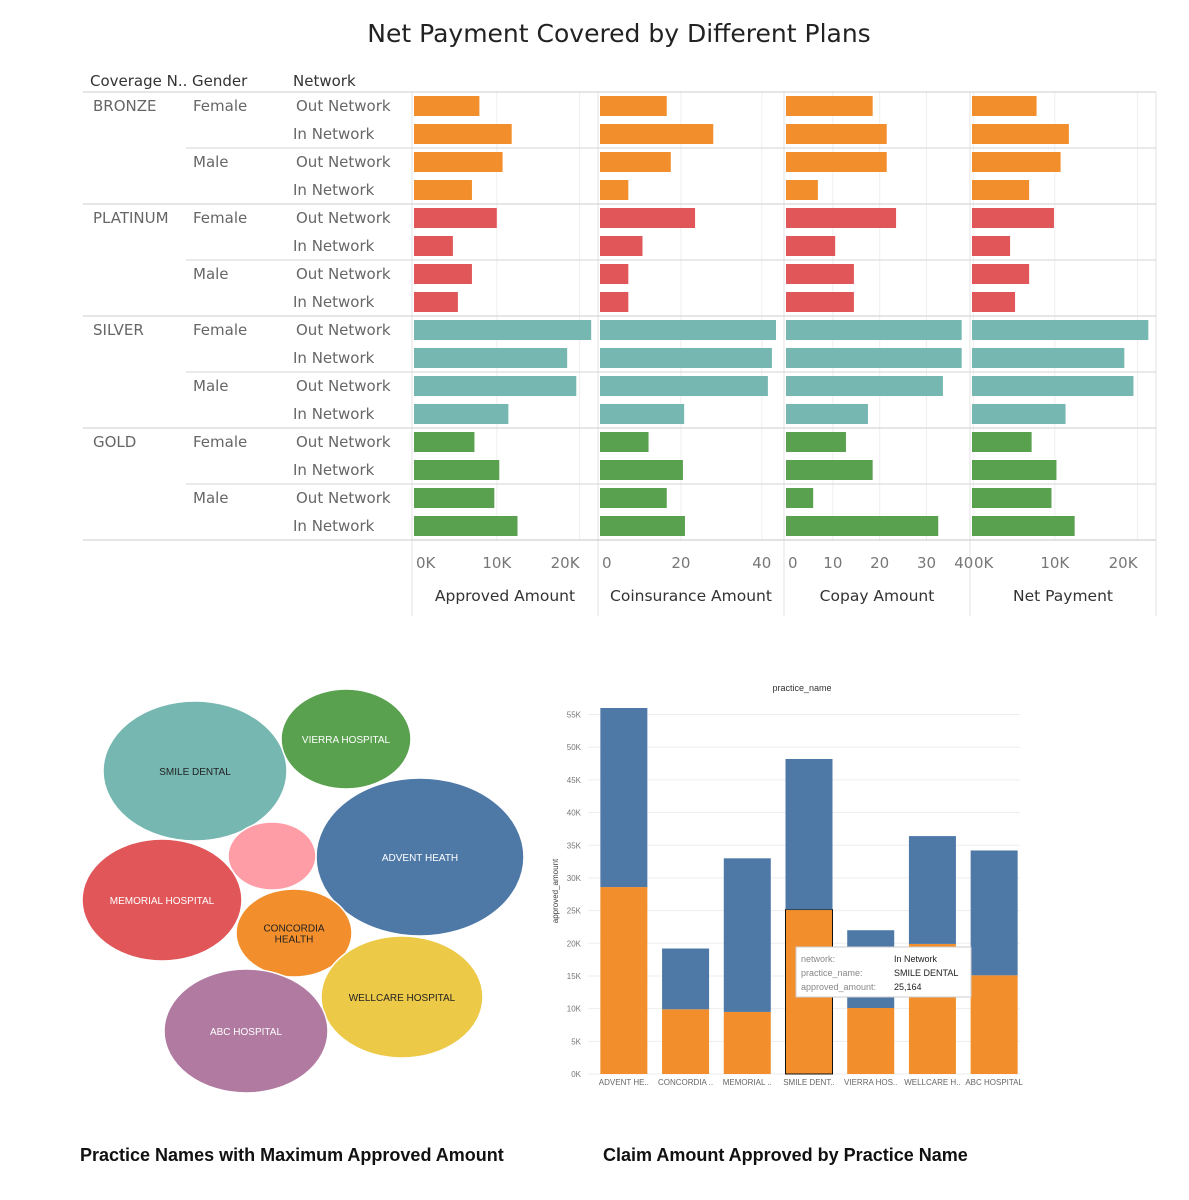 Image resolution: width=1189 pixels, height=1200 pixels. I want to click on y-tick-label: 50K, so click(574, 747).